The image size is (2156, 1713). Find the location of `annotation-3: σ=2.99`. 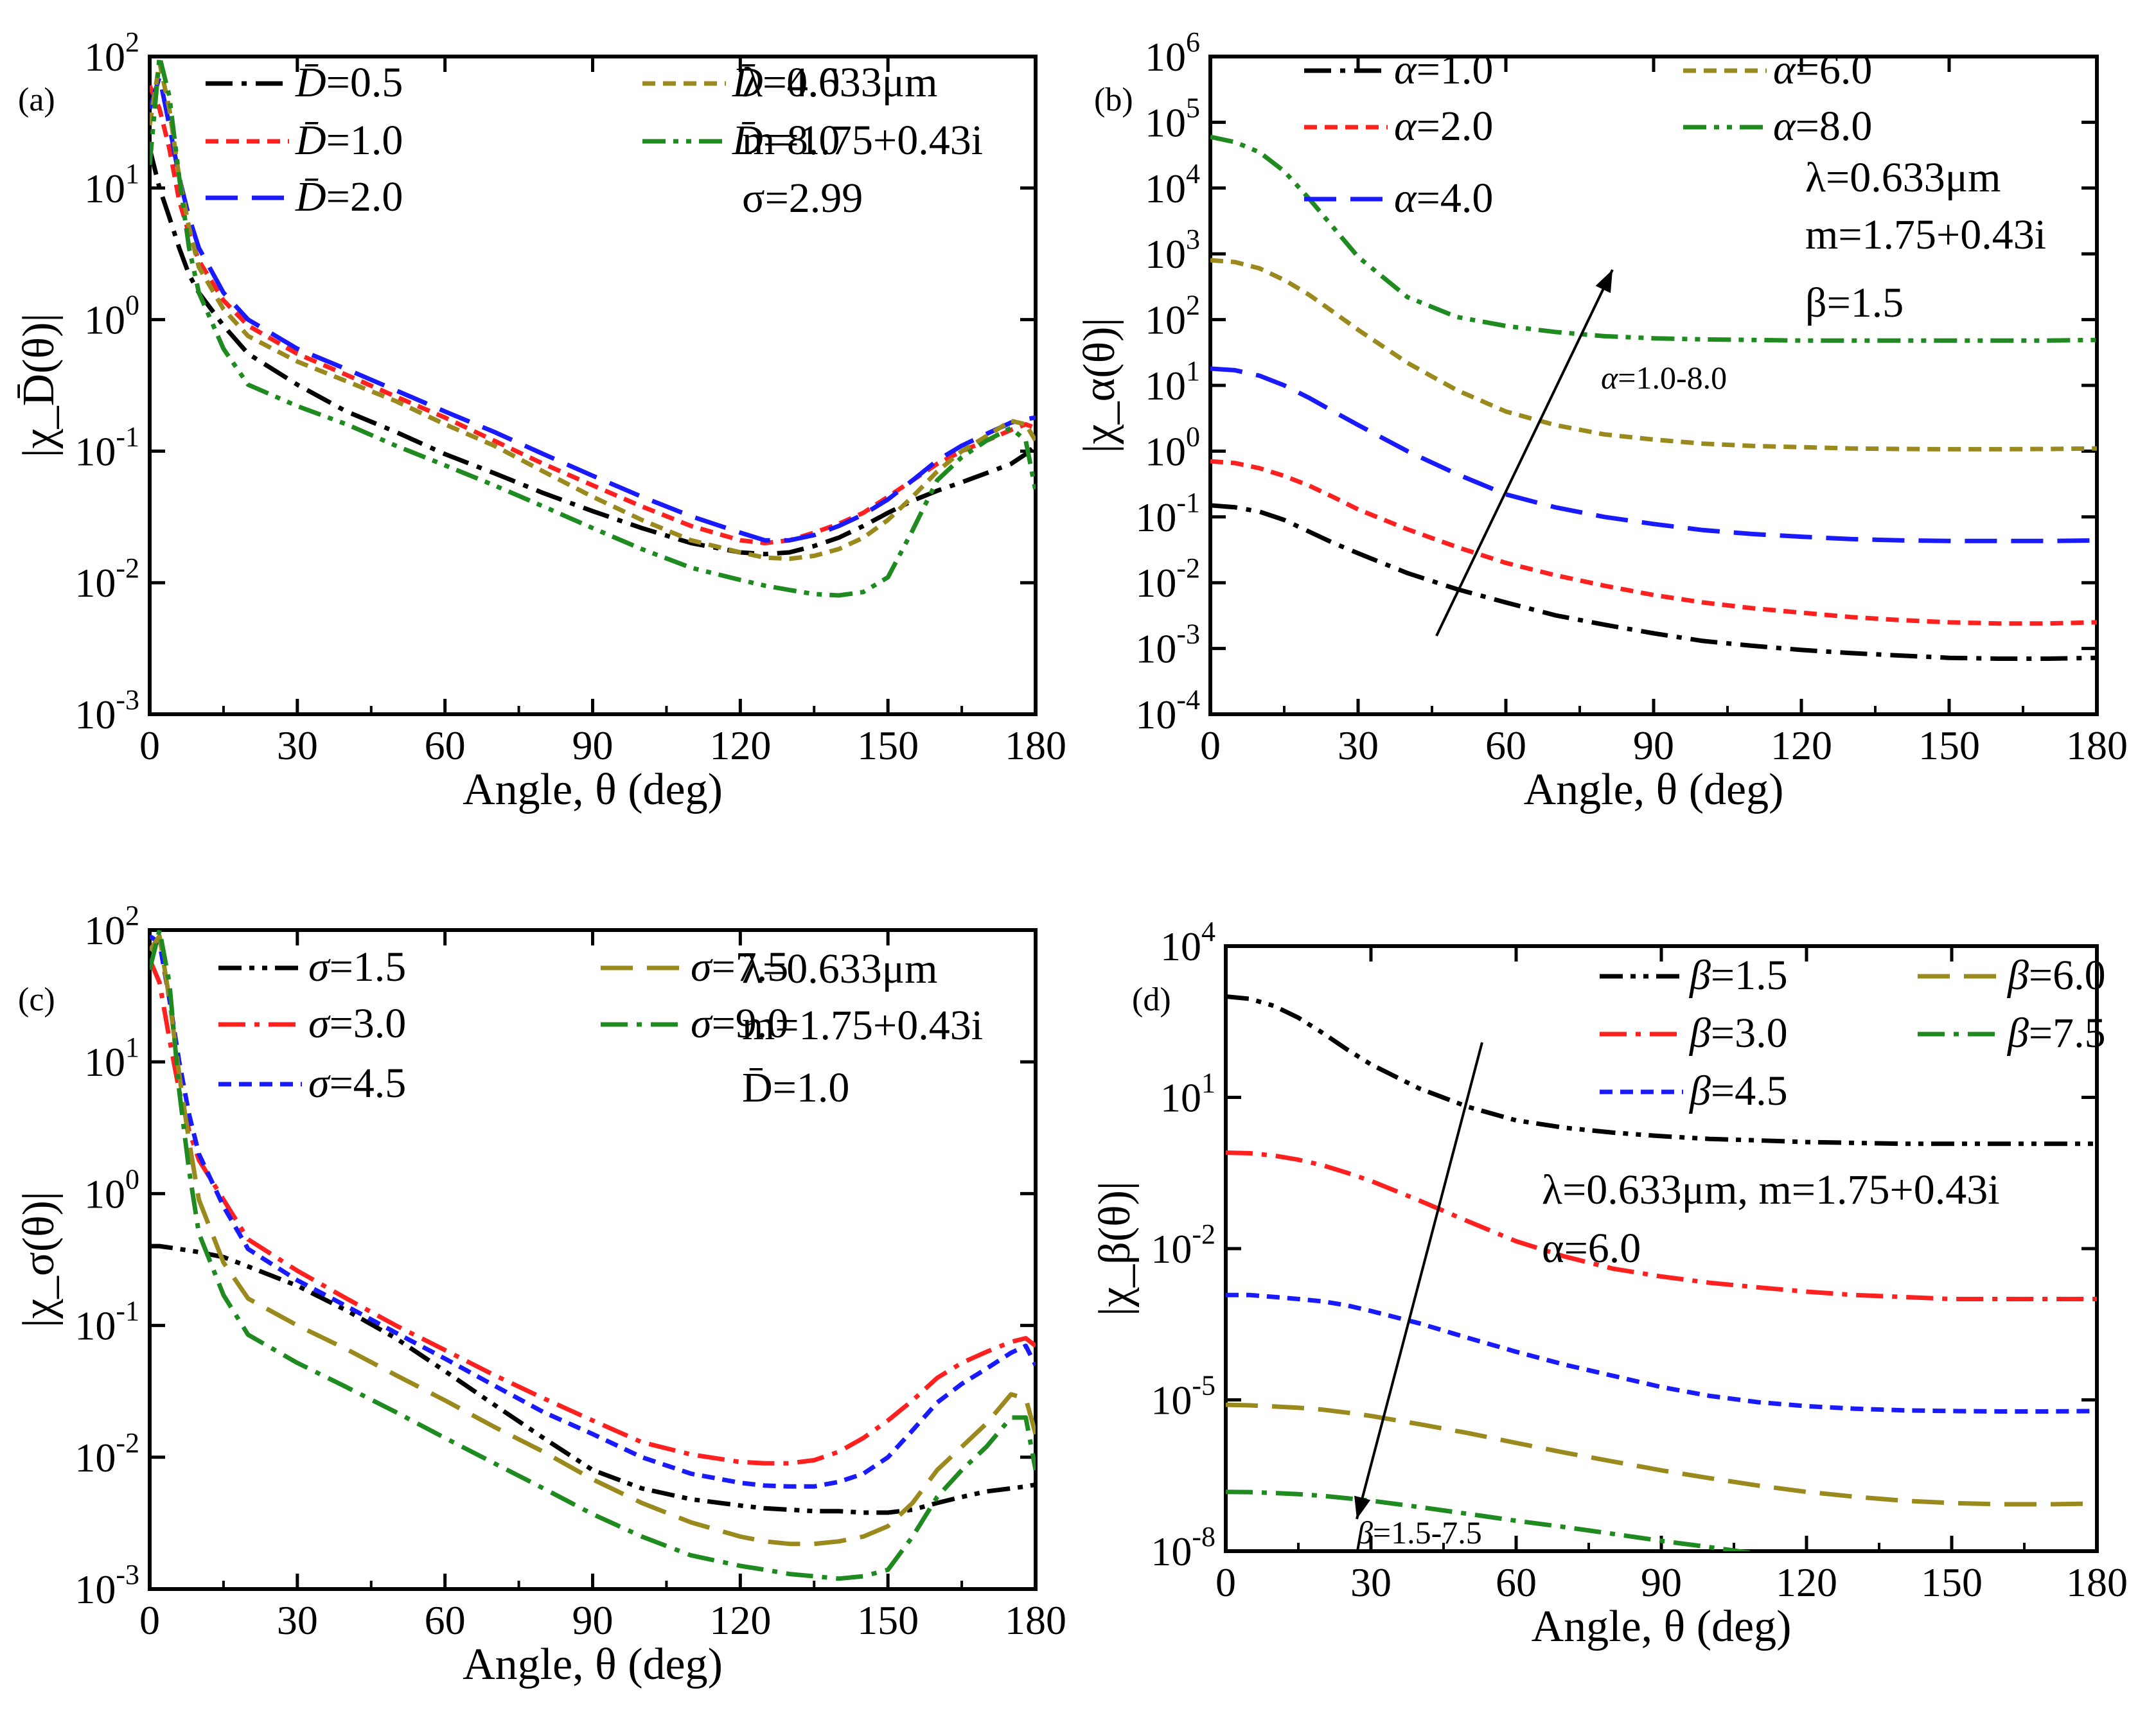

annotation-3: σ=2.99 is located at coordinates (802, 198).